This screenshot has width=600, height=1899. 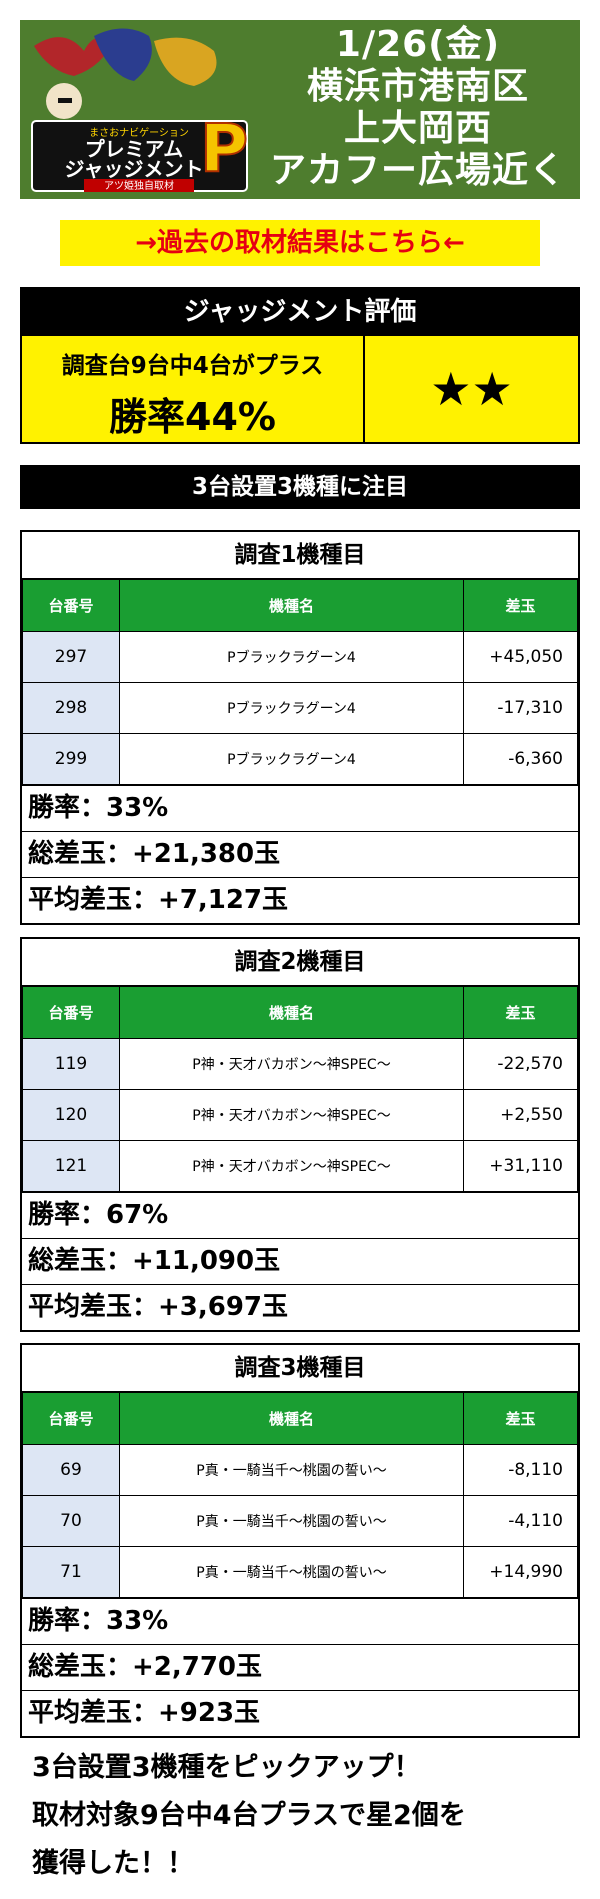 I want to click on model-section-title: 調査1機種目, so click(x=300, y=555).